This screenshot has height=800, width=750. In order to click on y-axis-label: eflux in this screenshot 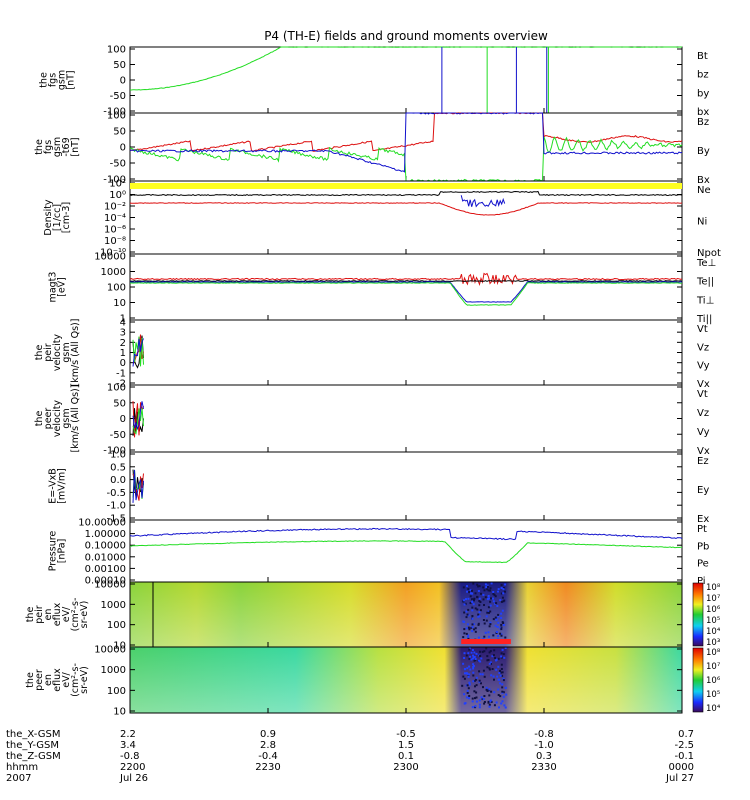, I will do `click(57, 680)`.